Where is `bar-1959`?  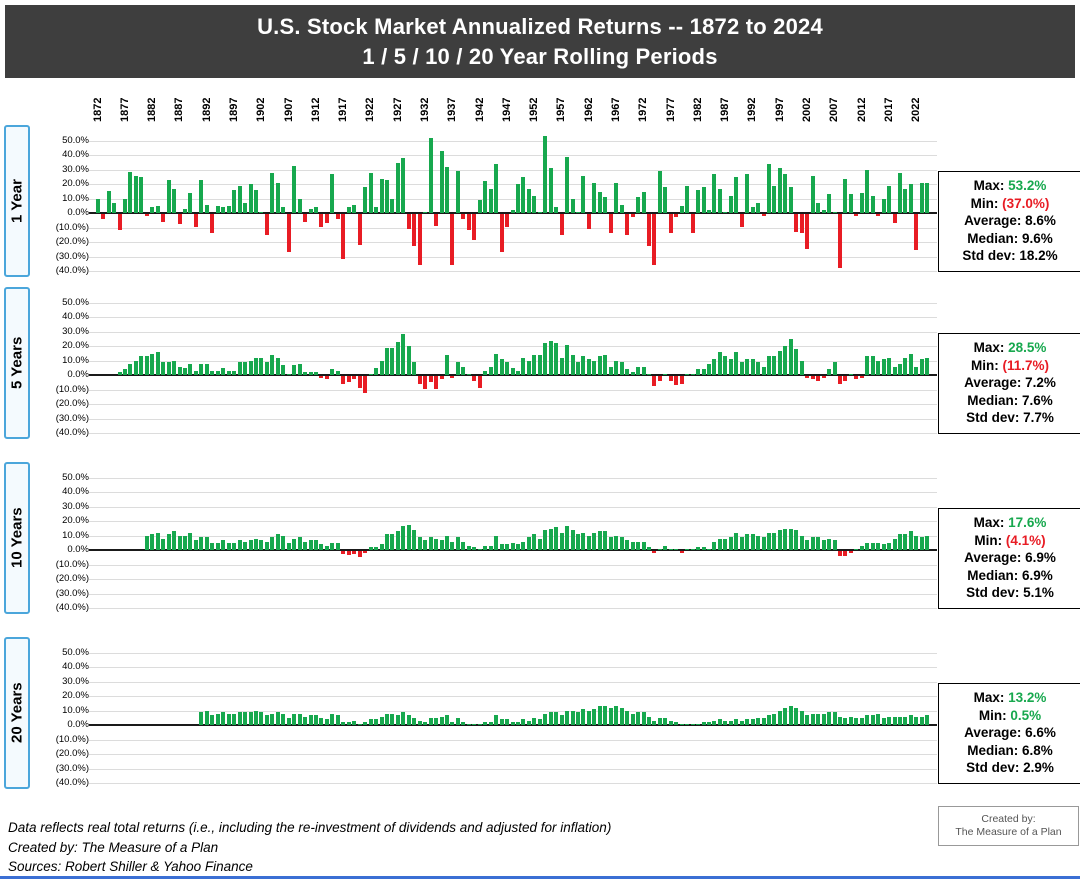 bar-1959 is located at coordinates (572, 718).